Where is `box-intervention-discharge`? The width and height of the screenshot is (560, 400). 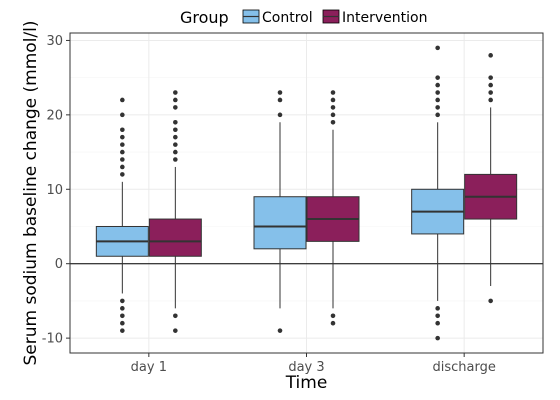
box-intervention-discharge is located at coordinates (491, 178).